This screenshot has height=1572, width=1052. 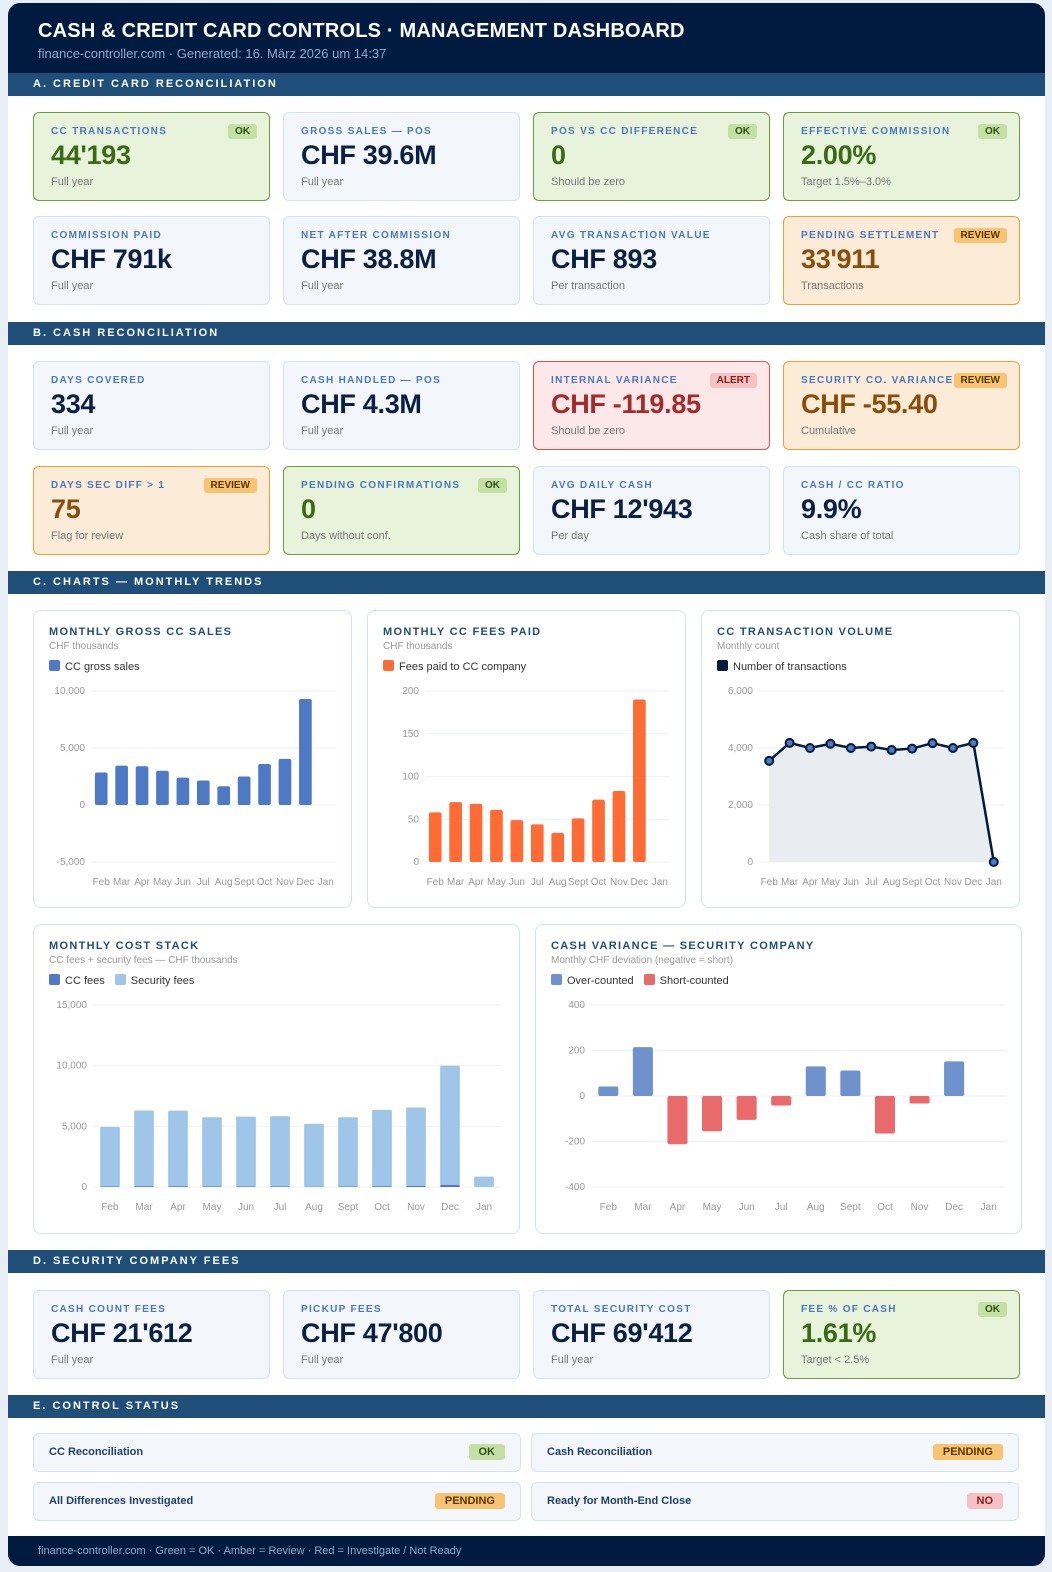 I want to click on kpi-note: Cash share of total, so click(x=847, y=536).